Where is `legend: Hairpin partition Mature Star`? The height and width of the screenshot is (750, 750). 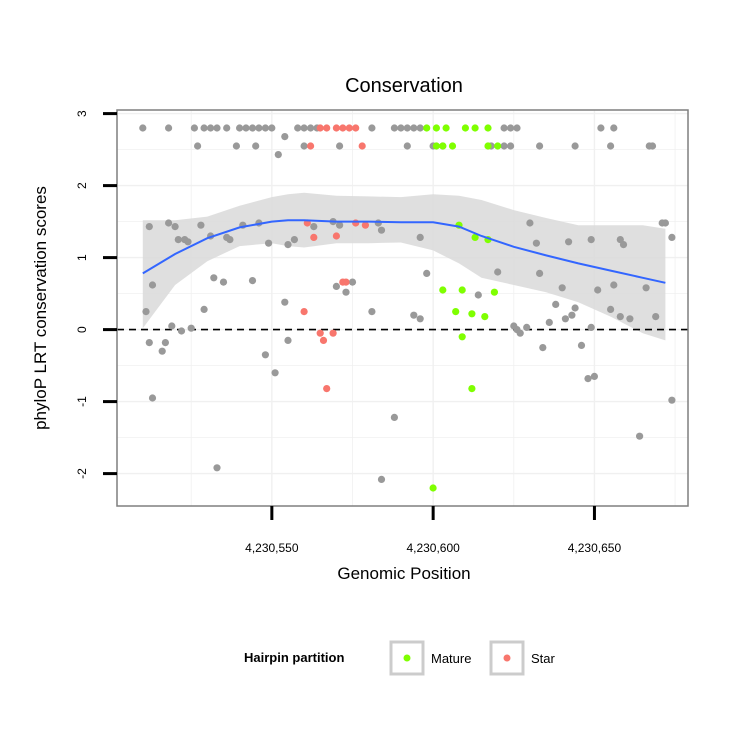
legend: Hairpin partition Mature Star is located at coordinates (400, 658).